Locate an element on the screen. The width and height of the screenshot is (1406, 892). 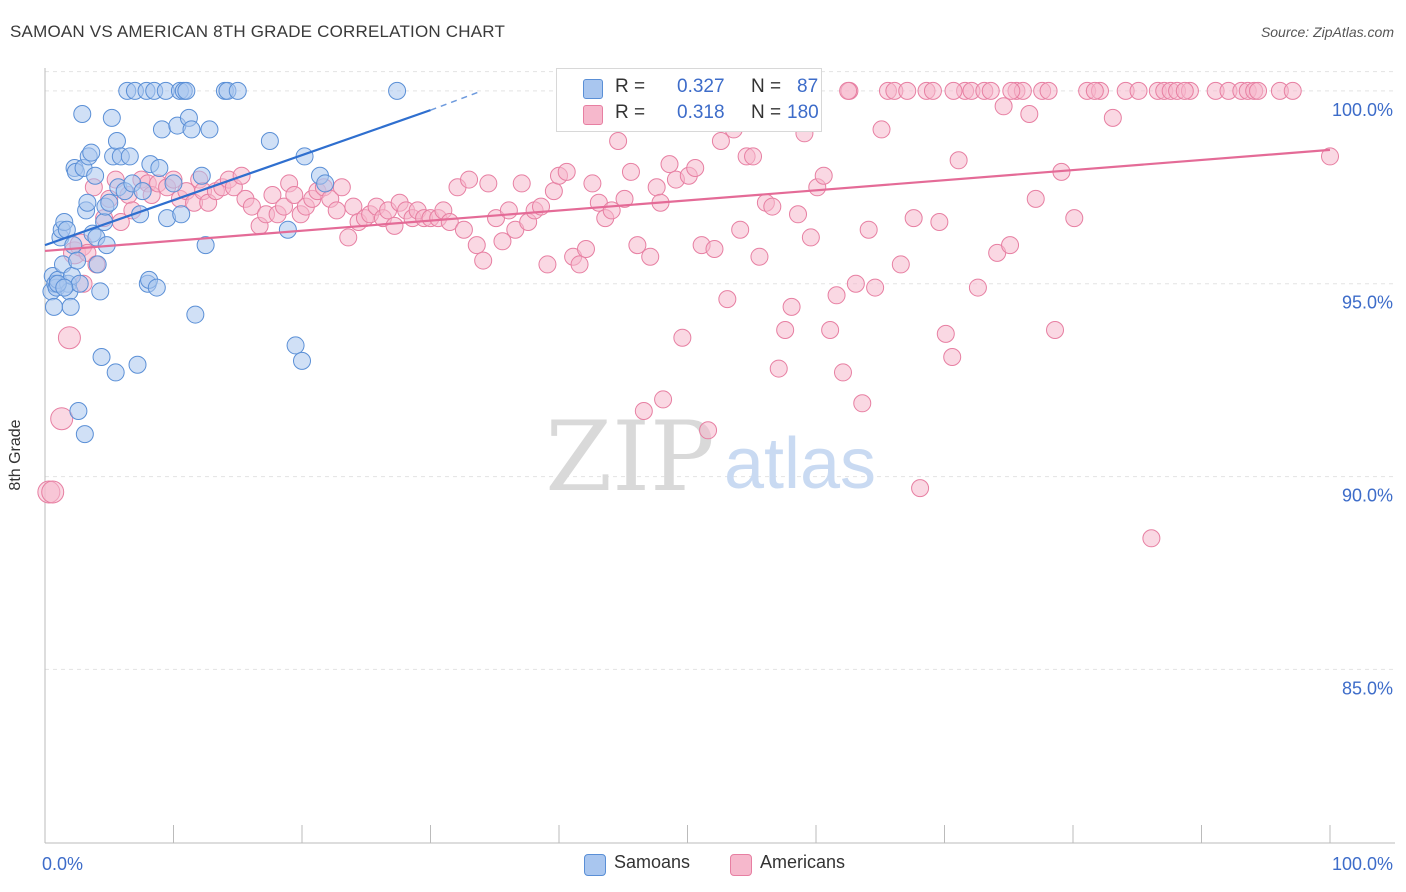
watermark: ZIP atlas is located at coordinates (710, 457).